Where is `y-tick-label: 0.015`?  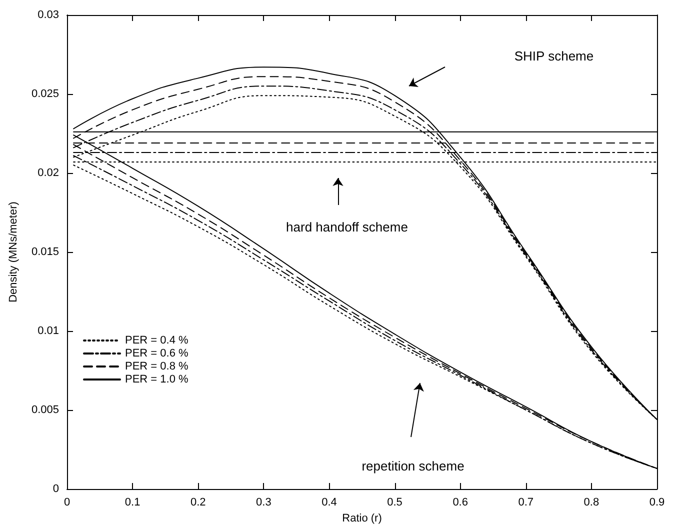 y-tick-label: 0.015 is located at coordinates (45, 252).